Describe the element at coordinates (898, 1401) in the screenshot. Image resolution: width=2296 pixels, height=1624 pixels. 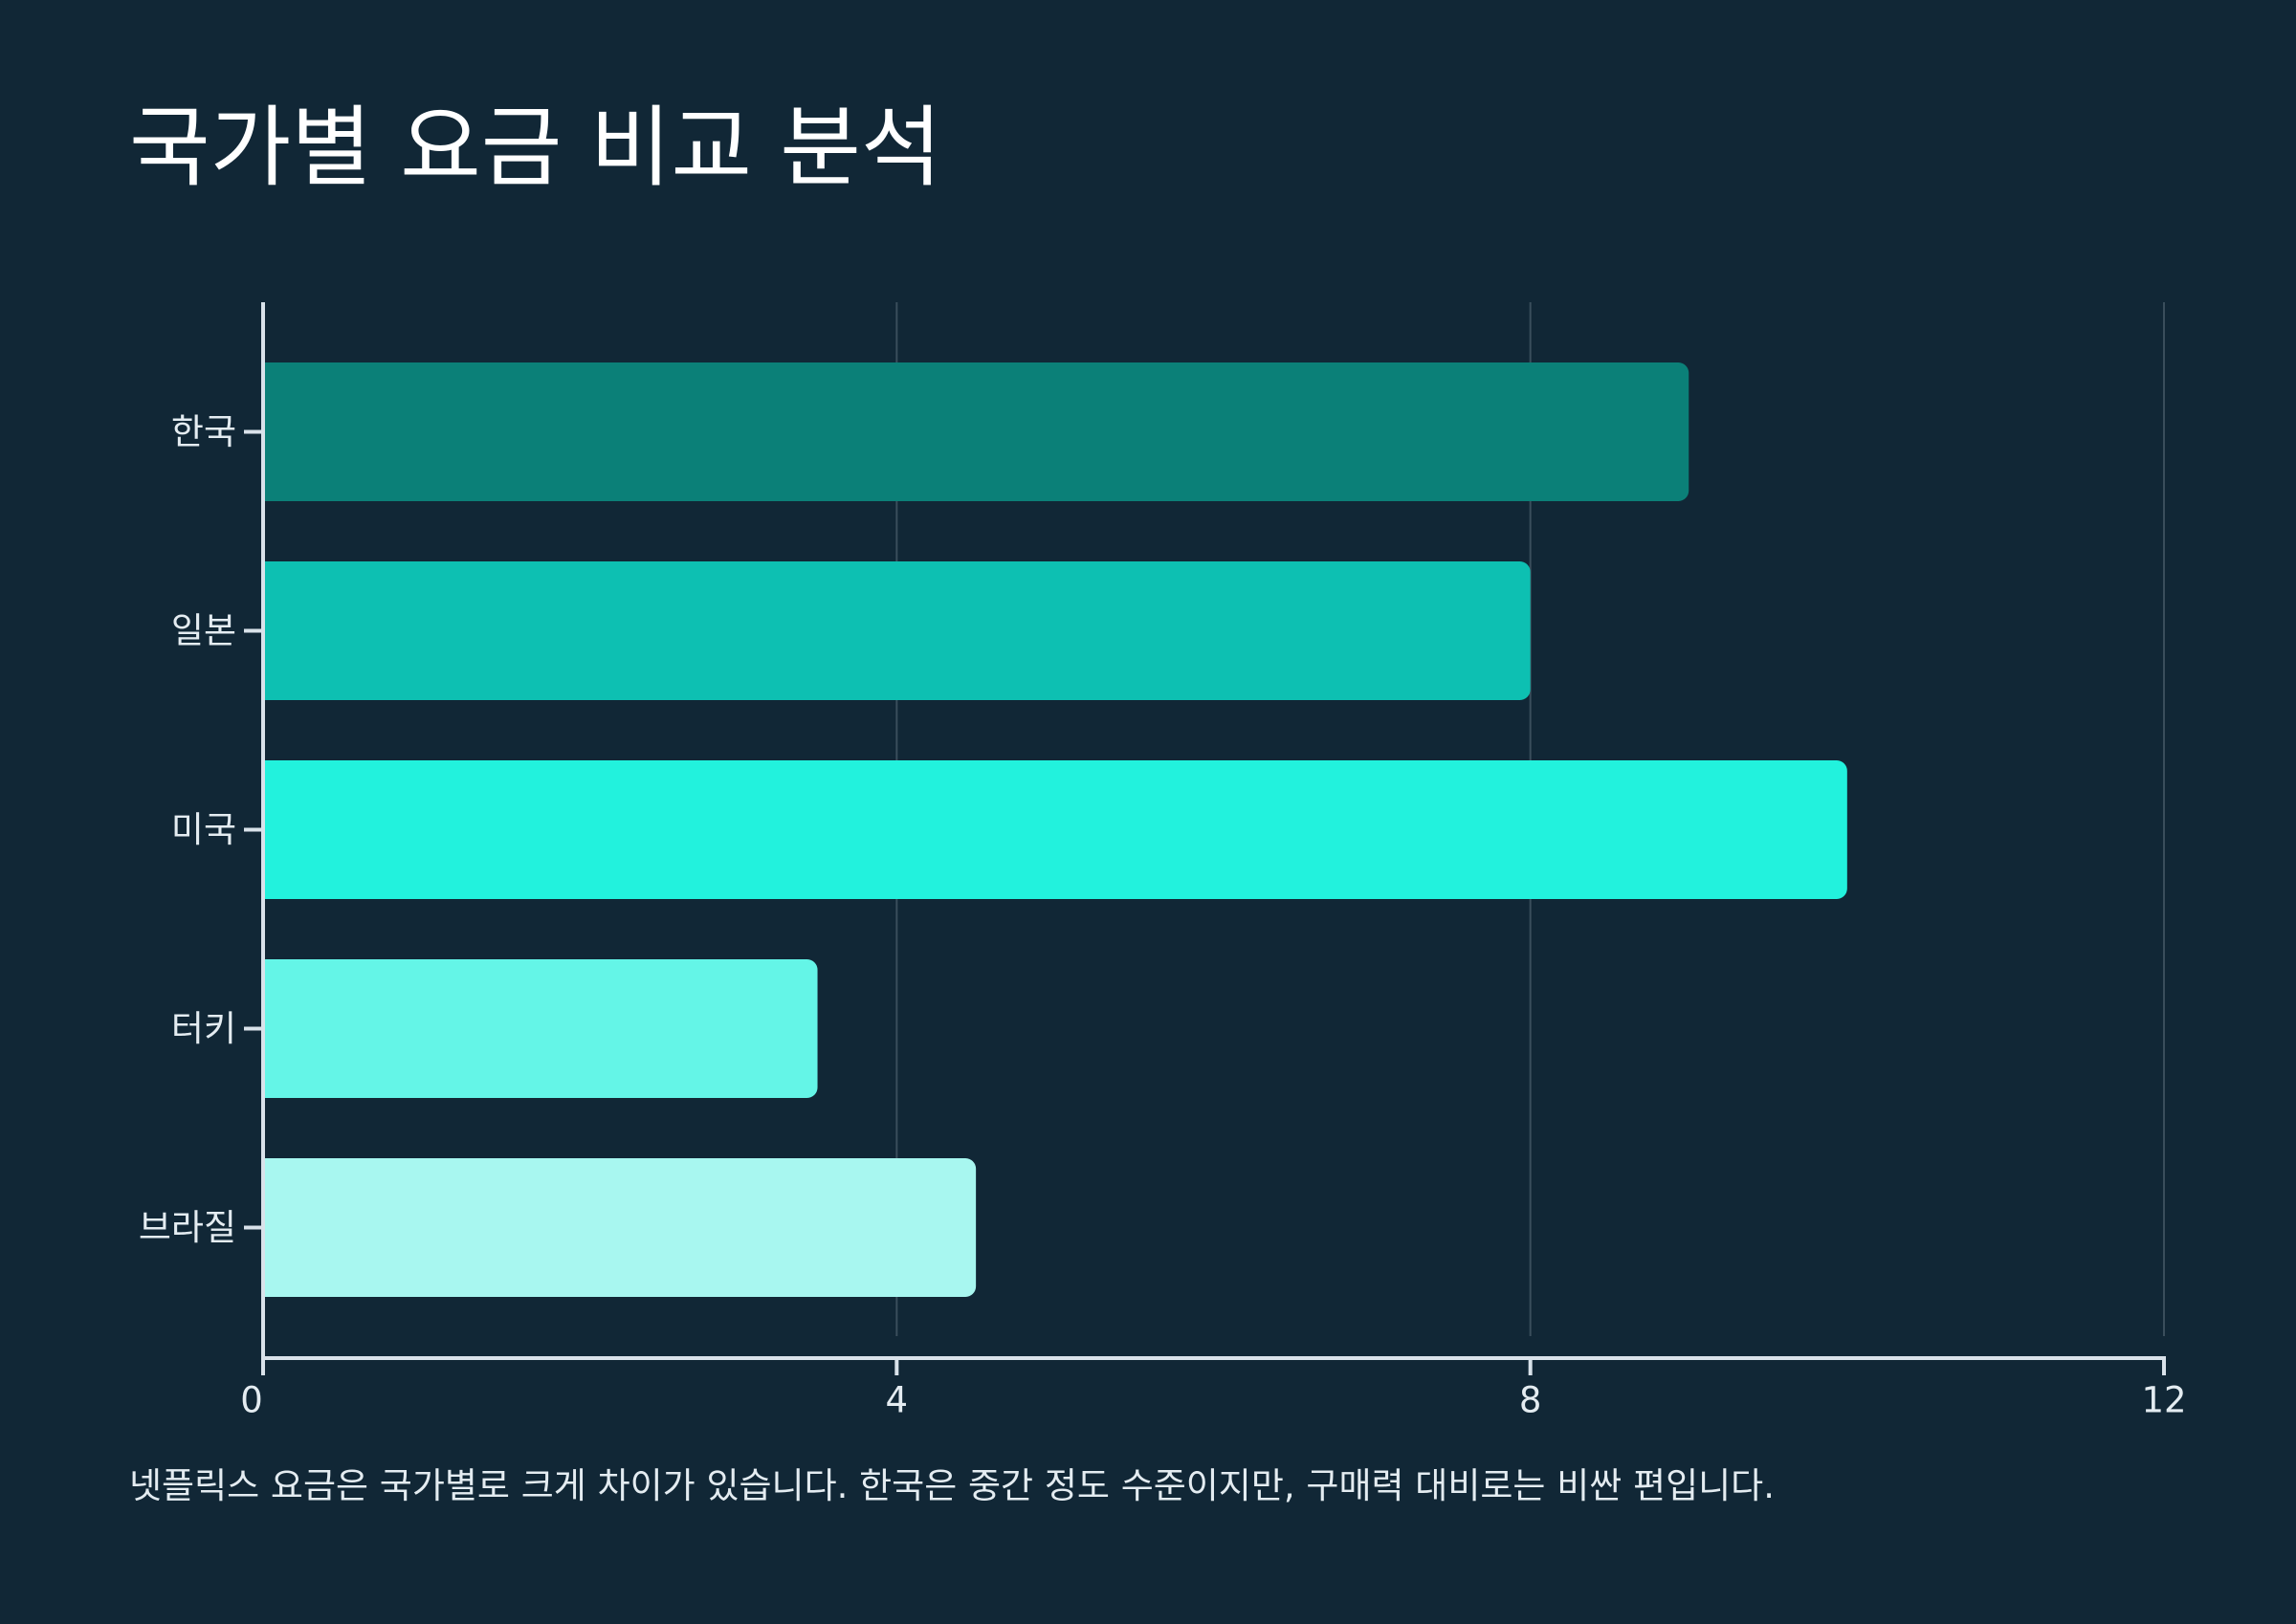
I see `x-tick-label-4: 4` at that location.